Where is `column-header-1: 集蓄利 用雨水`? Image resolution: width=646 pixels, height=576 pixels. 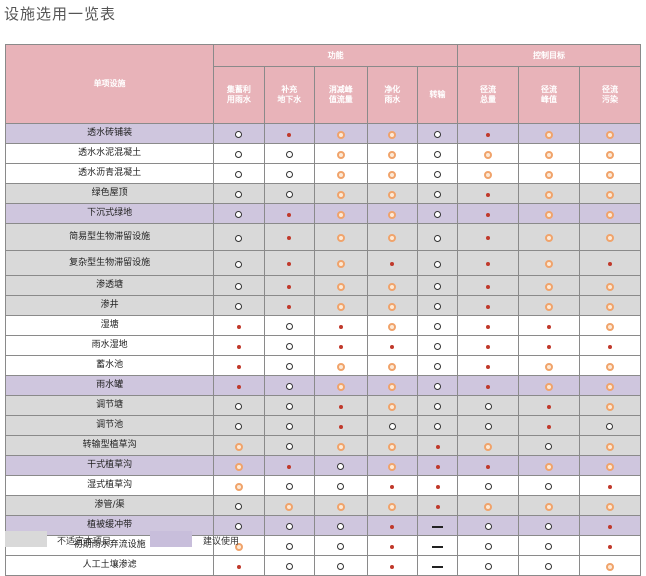
column-header-1: 集蓄利 用雨水 is located at coordinates (239, 95).